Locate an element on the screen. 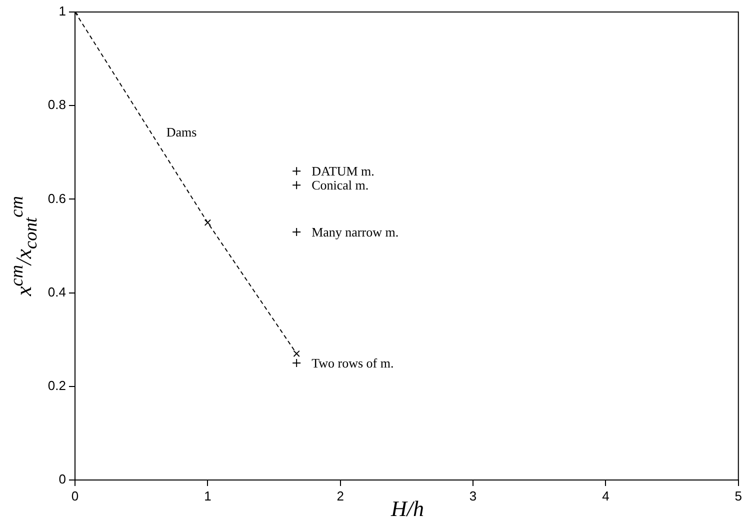 This screenshot has width=745, height=531. x-tick-label: 0 is located at coordinates (75, 496).